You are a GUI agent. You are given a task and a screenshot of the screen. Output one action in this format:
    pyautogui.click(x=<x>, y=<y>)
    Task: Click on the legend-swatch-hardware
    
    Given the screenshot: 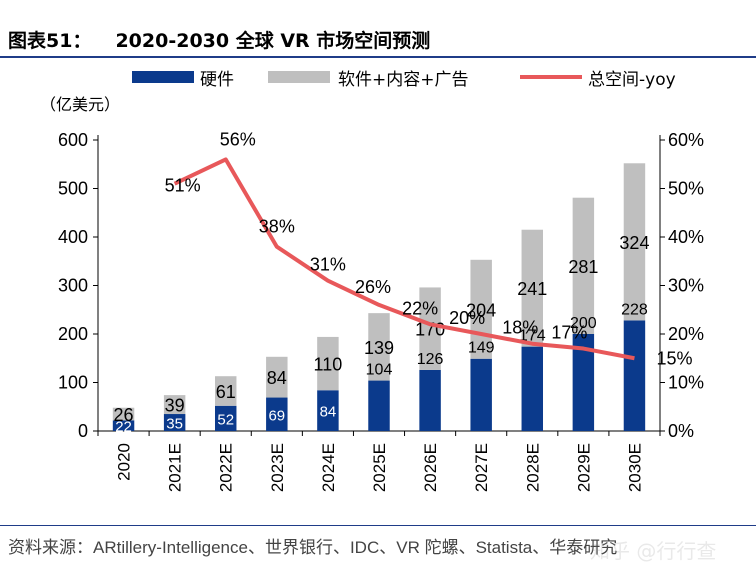 What is the action you would take?
    pyautogui.click(x=163, y=77)
    